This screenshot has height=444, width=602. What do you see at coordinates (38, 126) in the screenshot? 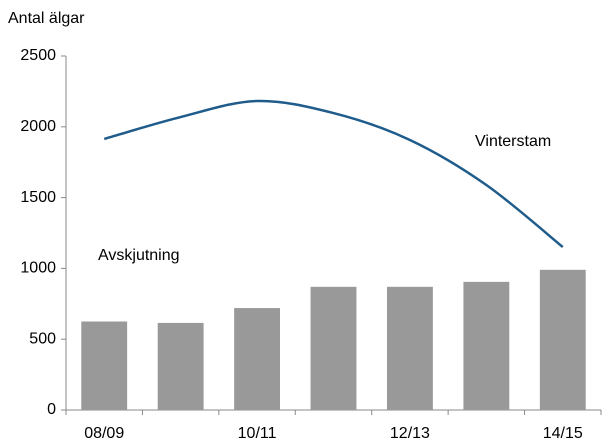
I see `y-tick-label: 2000` at bounding box center [38, 126].